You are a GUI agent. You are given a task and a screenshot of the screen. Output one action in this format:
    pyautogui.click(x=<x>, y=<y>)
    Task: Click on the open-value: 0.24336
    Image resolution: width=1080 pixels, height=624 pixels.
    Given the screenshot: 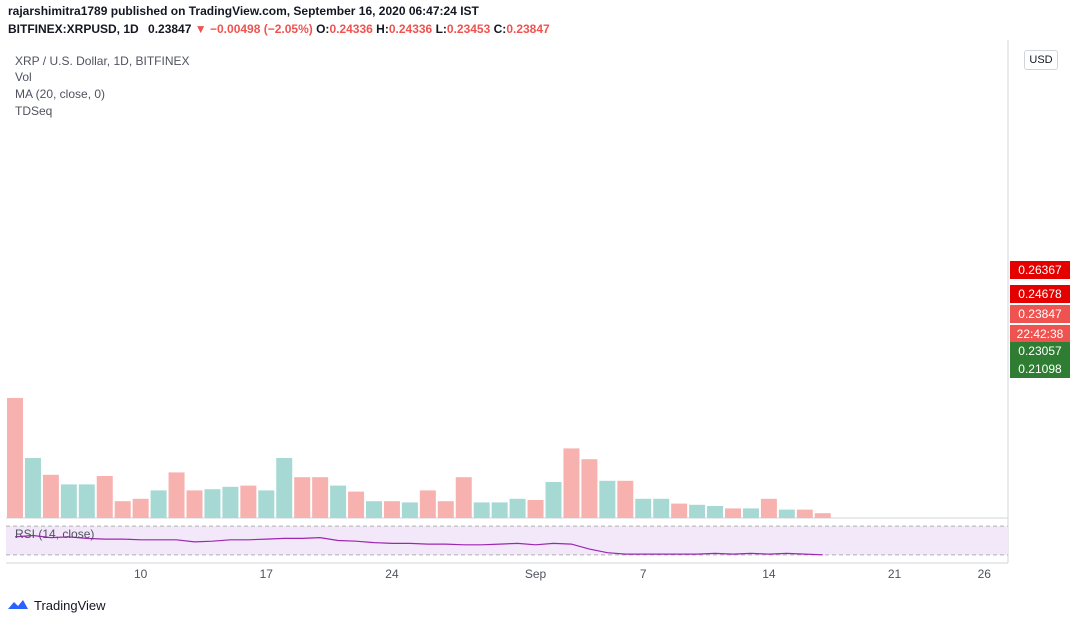 What is the action you would take?
    pyautogui.click(x=351, y=29)
    